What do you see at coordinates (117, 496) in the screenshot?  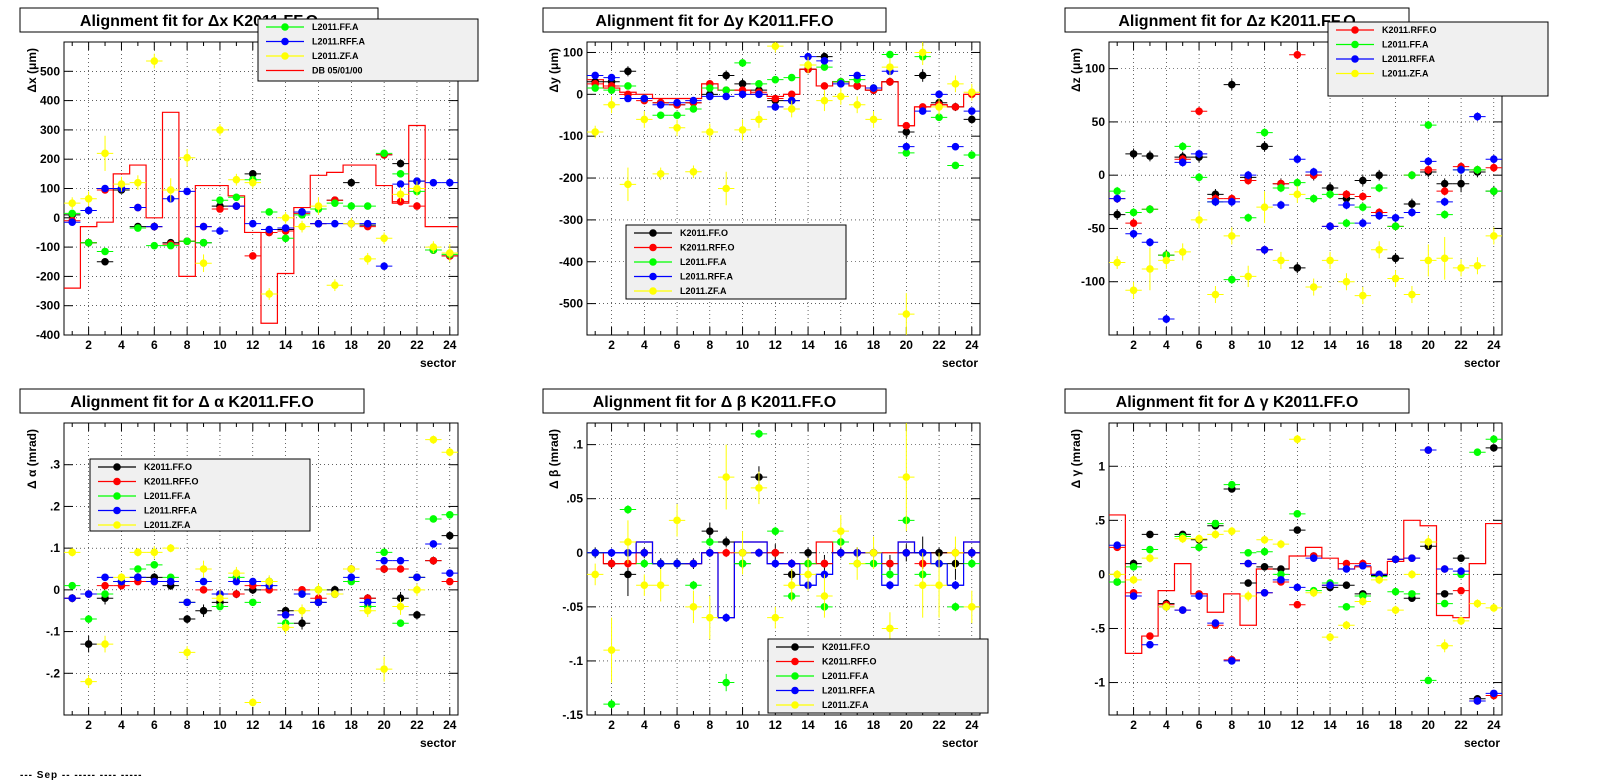 I see `legend-marker` at bounding box center [117, 496].